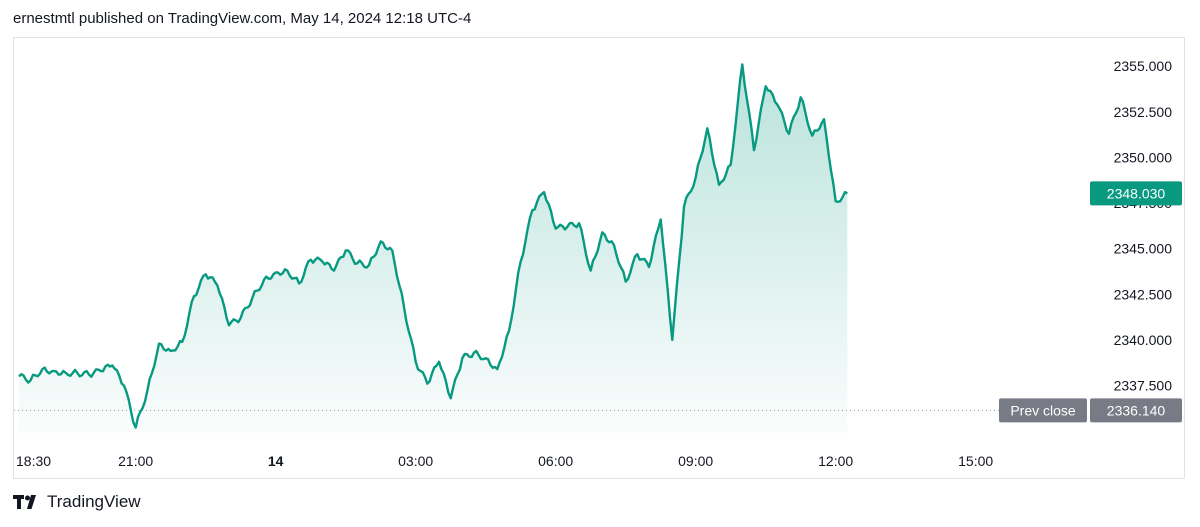  I want to click on x-tick-label: 15:00, so click(975, 461).